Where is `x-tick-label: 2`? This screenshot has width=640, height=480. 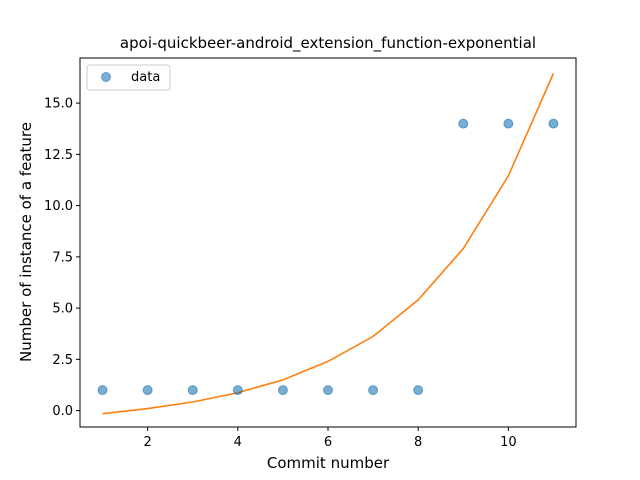
x-tick-label: 2 is located at coordinates (147, 442).